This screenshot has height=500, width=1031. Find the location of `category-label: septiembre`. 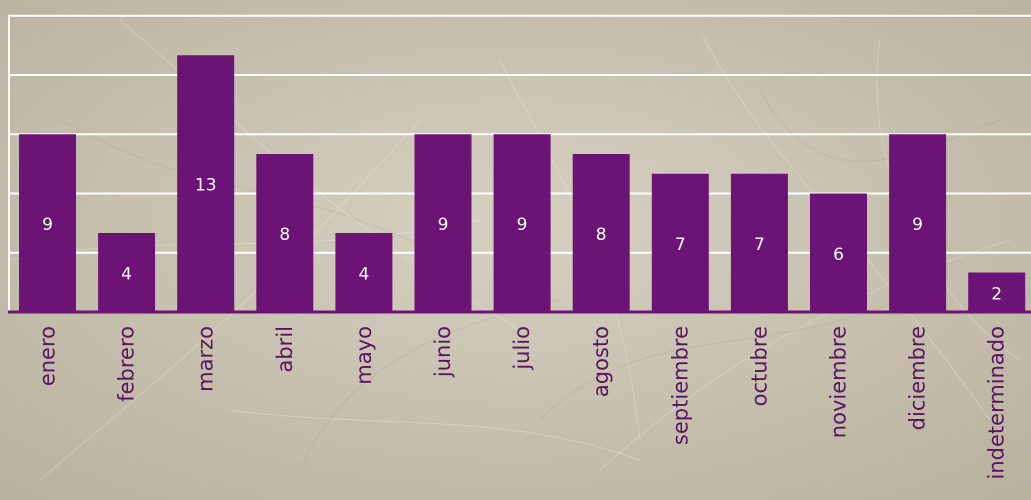

category-label: septiembre is located at coordinates (680, 385).